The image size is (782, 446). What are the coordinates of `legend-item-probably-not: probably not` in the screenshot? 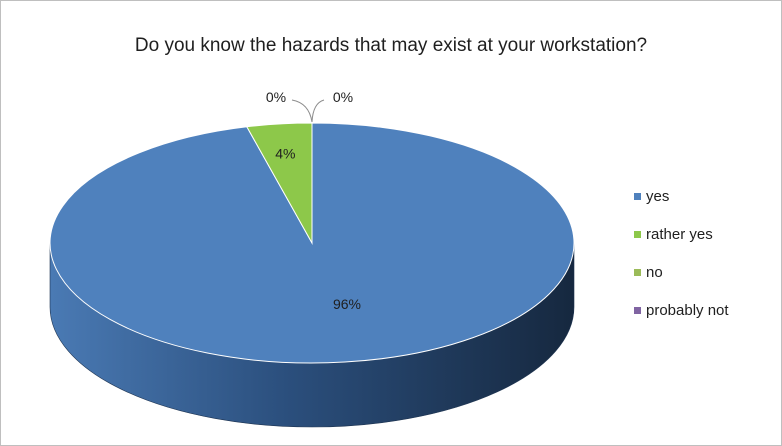 It's located at (681, 310).